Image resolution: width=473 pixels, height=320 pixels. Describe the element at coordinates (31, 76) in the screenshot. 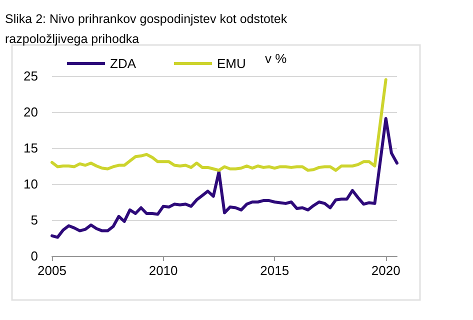

I see `y-tick-label: 25` at that location.